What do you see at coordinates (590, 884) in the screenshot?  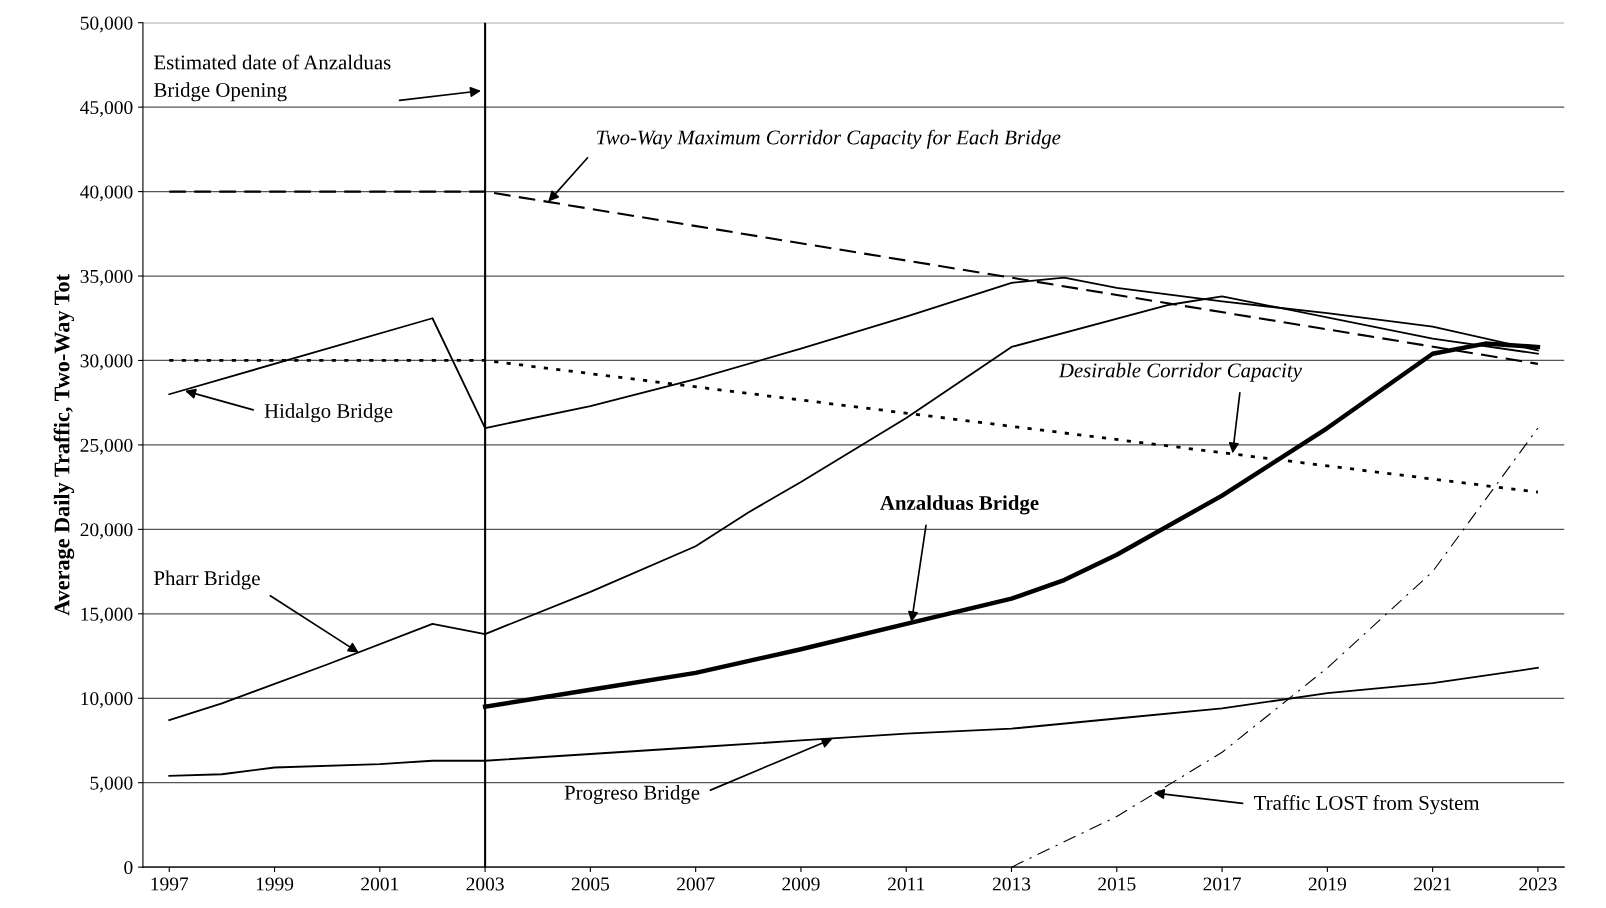 I see `x-tick-label: 2005` at bounding box center [590, 884].